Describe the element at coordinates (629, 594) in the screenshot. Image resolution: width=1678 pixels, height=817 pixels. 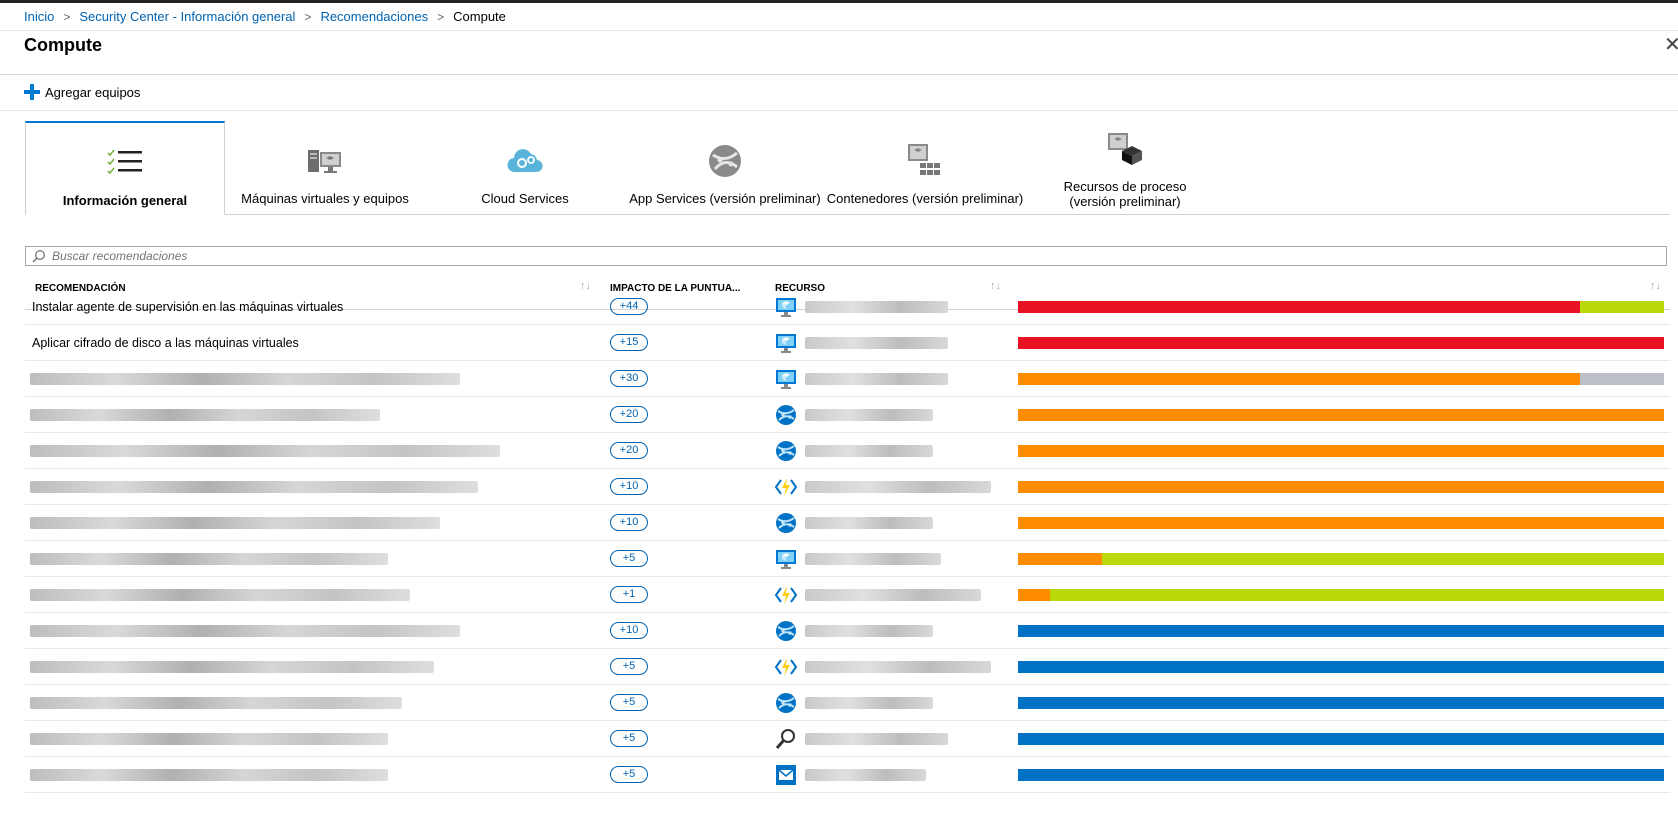
I see `impact-badge: +1` at that location.